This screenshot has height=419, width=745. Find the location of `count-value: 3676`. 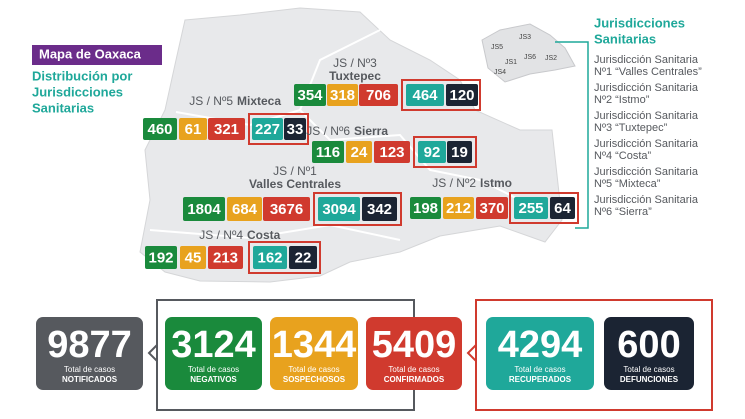

count-value: 3676 is located at coordinates (286, 209).